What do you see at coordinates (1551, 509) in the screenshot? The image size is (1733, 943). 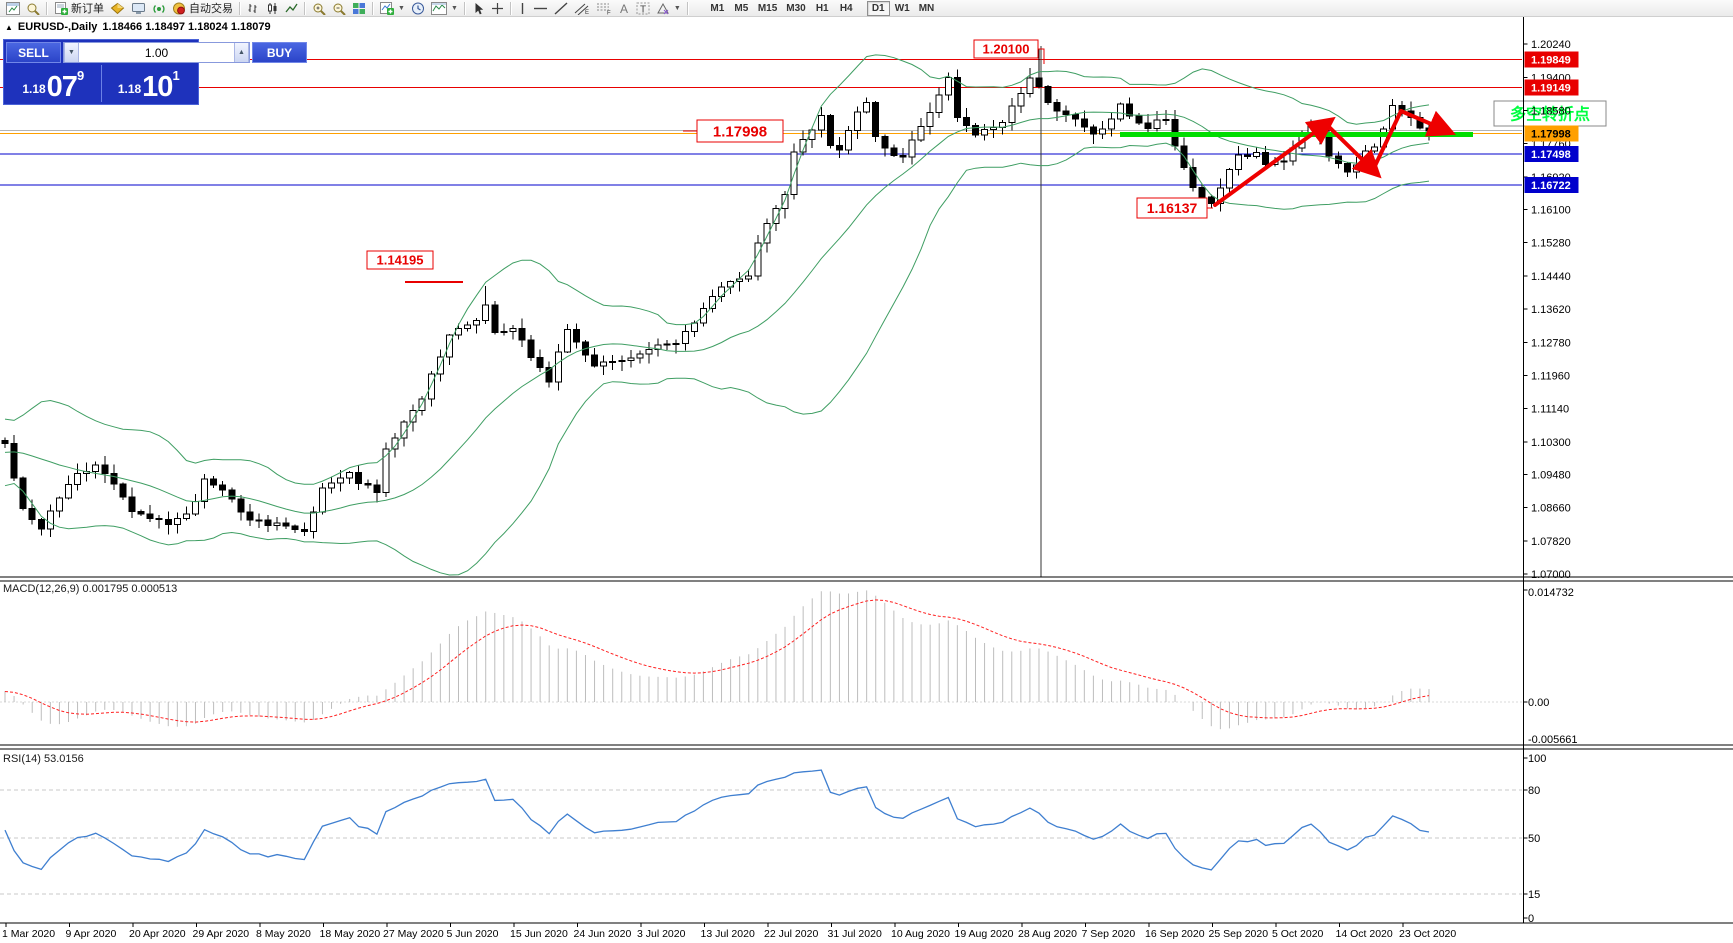 I see `svg-text: 1.08660` at bounding box center [1551, 509].